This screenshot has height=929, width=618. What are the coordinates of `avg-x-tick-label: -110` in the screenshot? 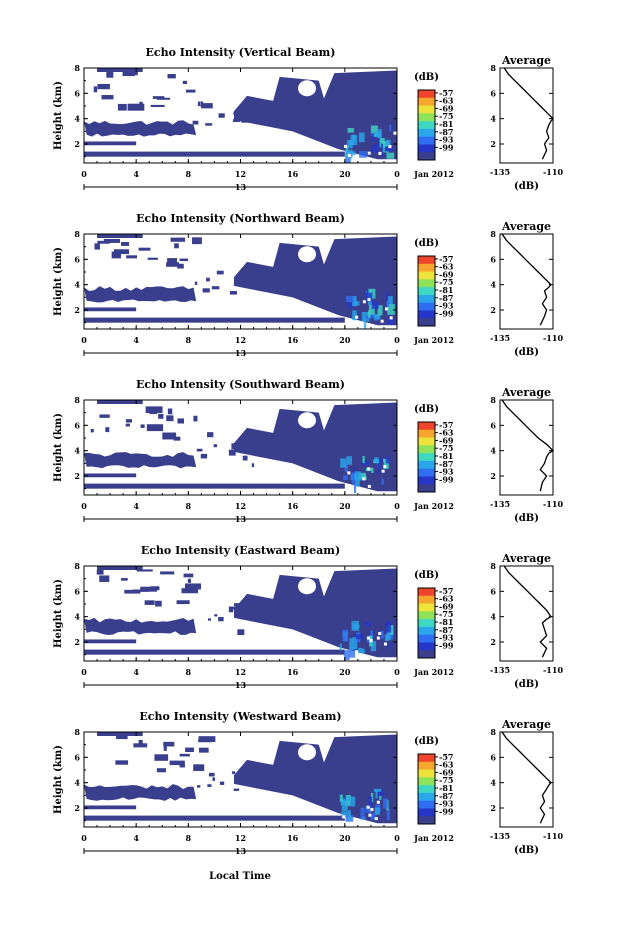 It's located at (553, 836).